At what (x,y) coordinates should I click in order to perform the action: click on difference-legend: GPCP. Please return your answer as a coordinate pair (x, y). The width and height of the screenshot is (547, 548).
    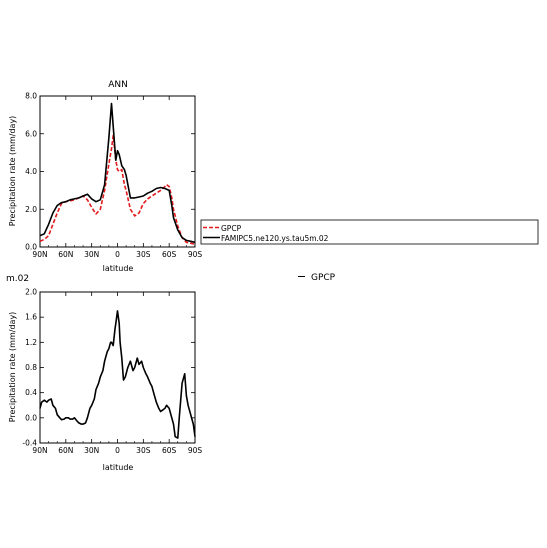
    Looking at the image, I should click on (317, 278).